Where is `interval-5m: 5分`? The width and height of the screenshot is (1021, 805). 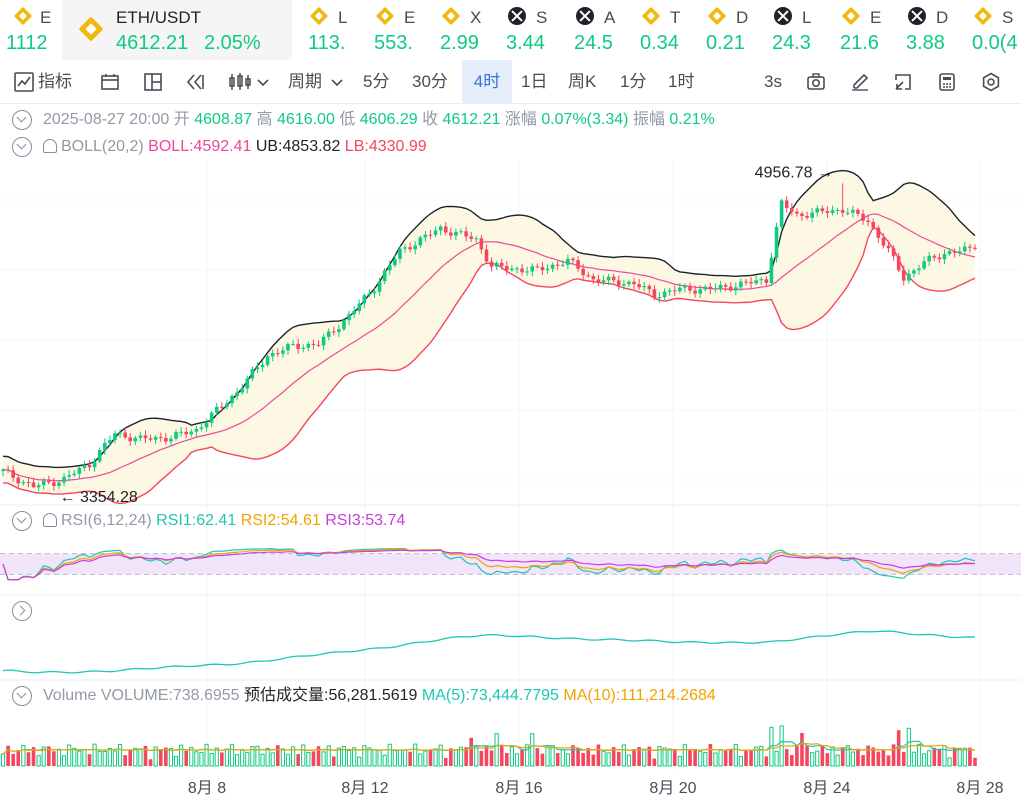
interval-5m: 5分 is located at coordinates (376, 81).